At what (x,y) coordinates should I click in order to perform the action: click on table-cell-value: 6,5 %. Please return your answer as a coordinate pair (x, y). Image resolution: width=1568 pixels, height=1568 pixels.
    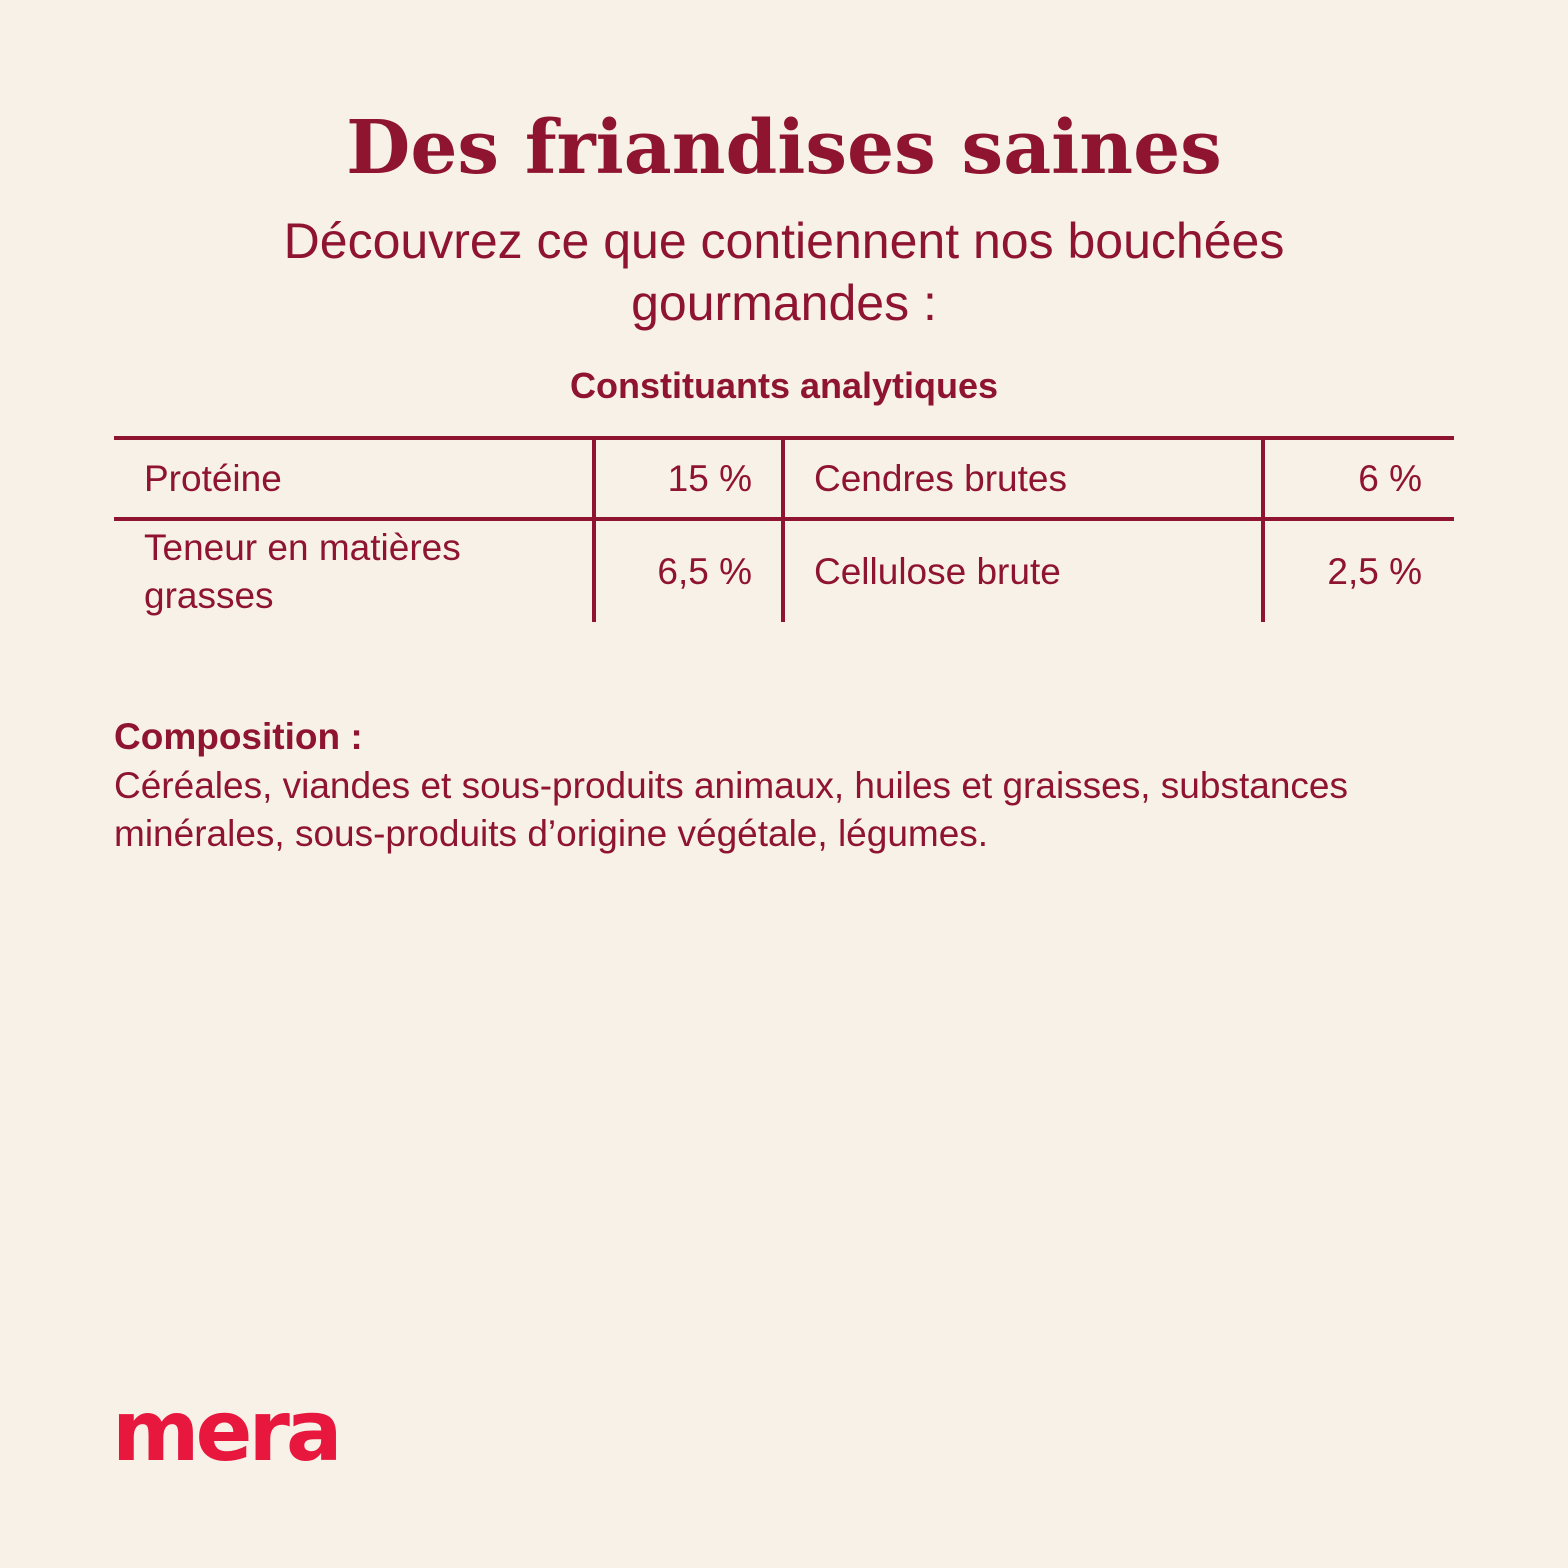
    Looking at the image, I should click on (704, 571).